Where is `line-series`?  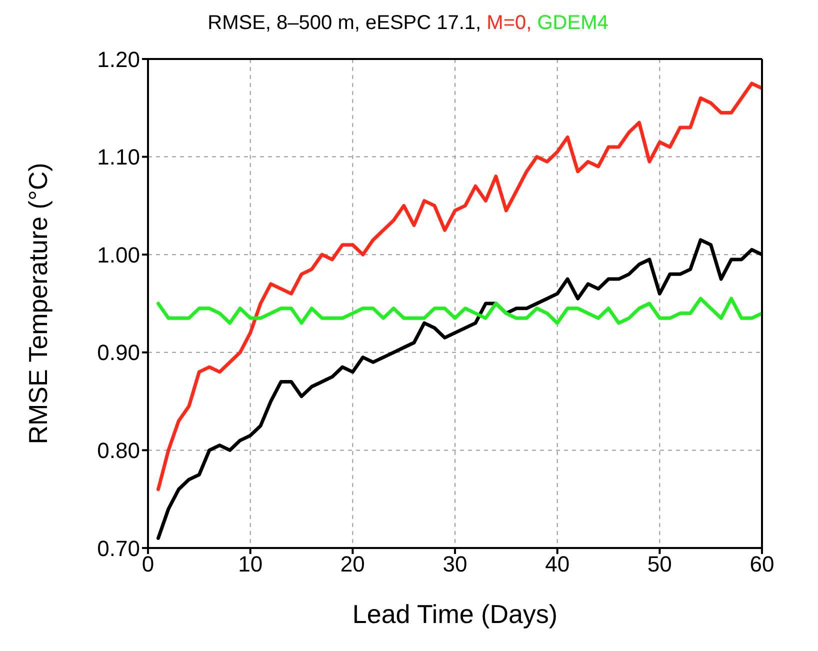 line-series is located at coordinates (459, 310).